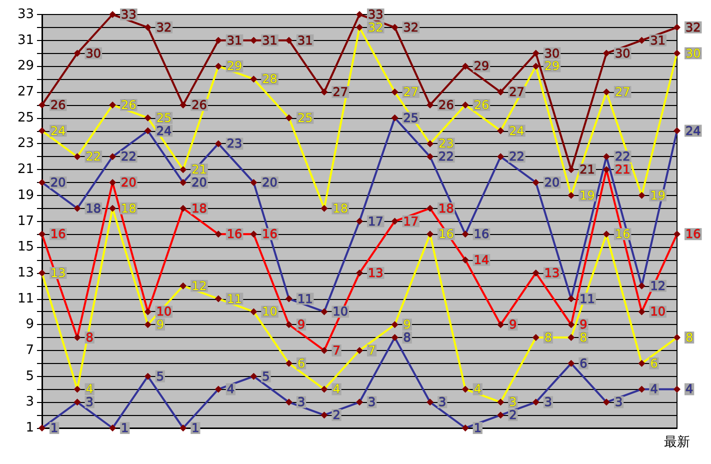 The height and width of the screenshot is (464, 711). Describe the element at coordinates (30, 376) in the screenshot. I see `y-tick-label: 5` at that location.